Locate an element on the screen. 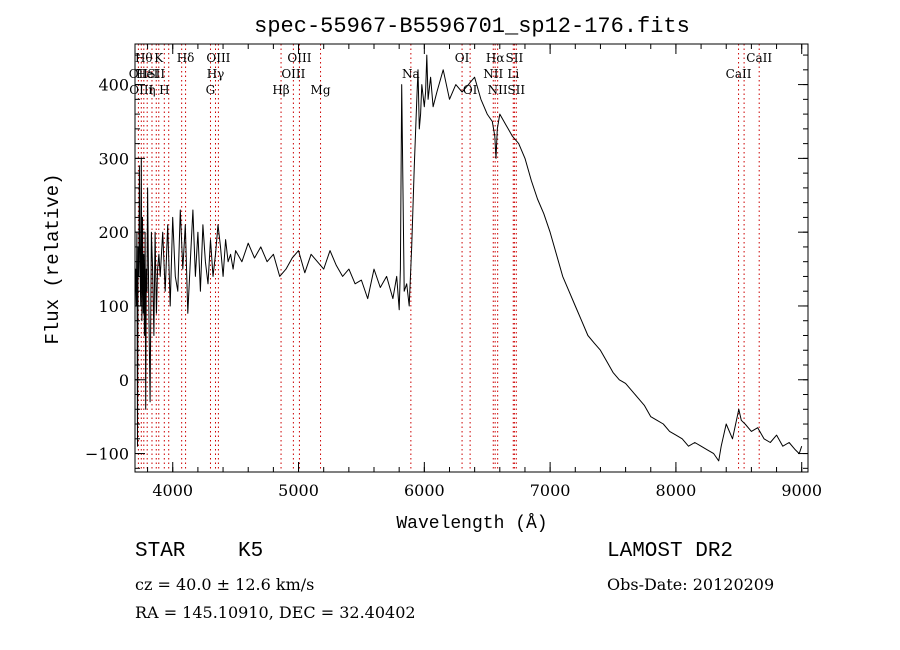 The image size is (900, 650). ra-dec: RA = 145.10910, DEC = 32.40402 is located at coordinates (275, 612).